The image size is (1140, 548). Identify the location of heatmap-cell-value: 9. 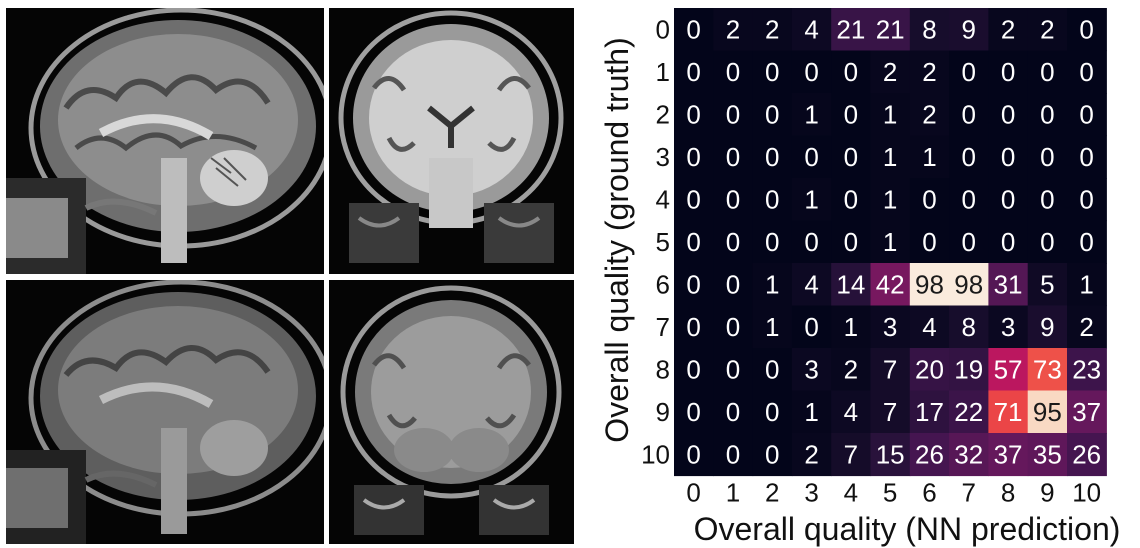
(1047, 327).